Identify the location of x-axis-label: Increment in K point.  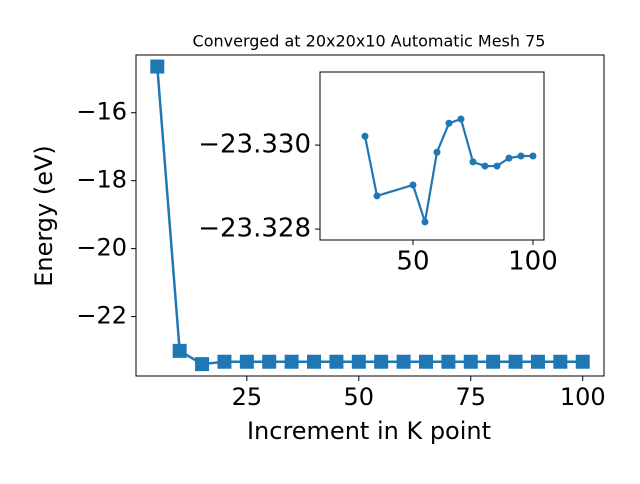
(369, 431).